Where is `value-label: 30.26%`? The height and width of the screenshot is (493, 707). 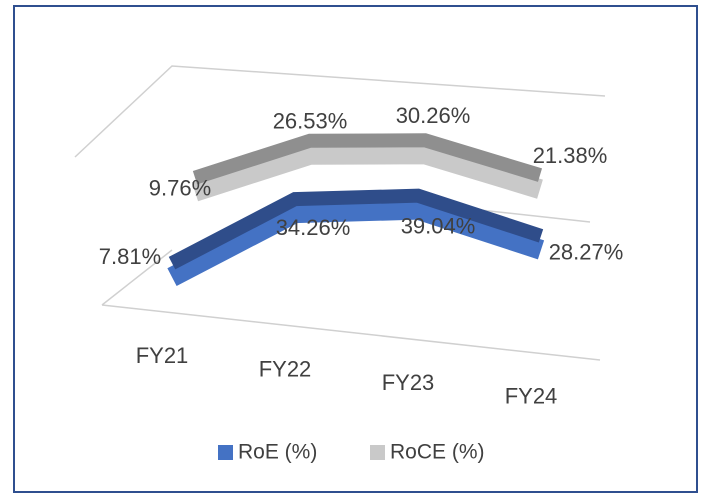 value-label: 30.26% is located at coordinates (433, 115).